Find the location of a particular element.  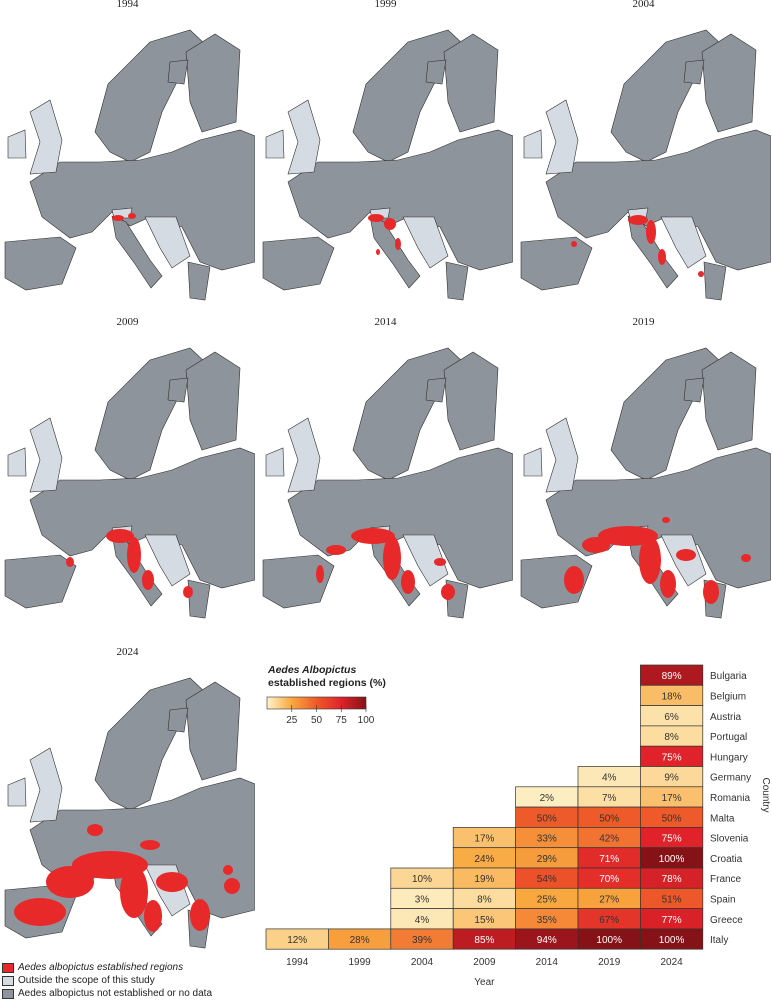

cell-label: 10% is located at coordinates (422, 879).